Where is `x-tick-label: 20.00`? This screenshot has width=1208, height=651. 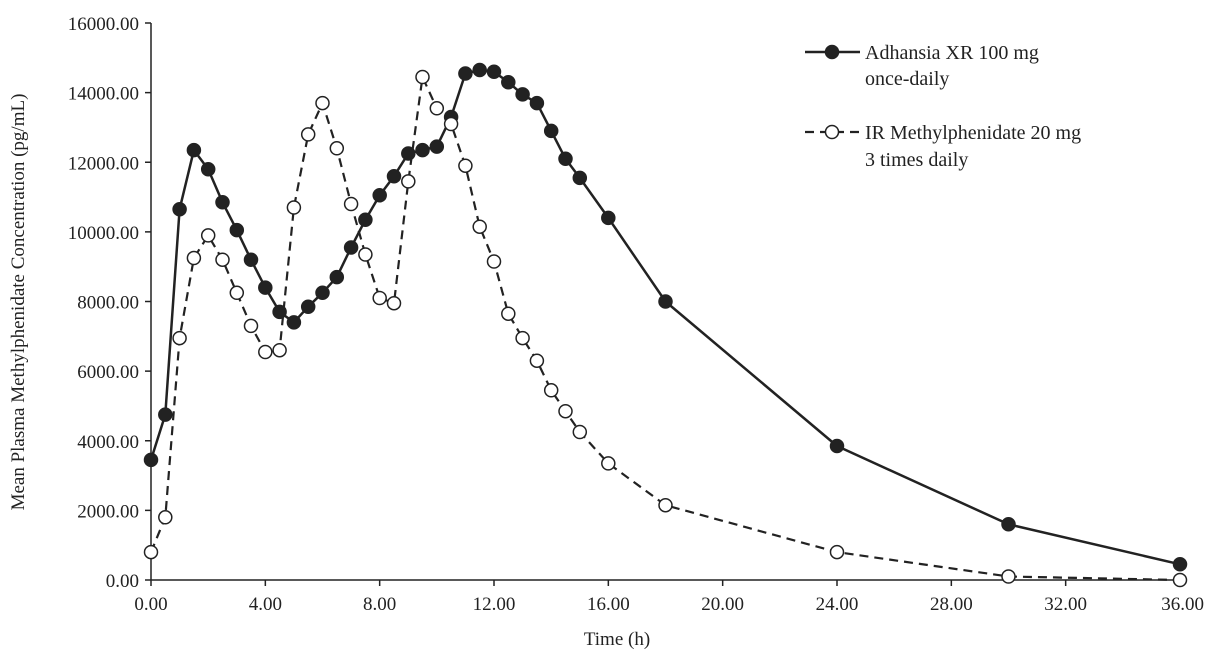
x-tick-label: 20.00 is located at coordinates (722, 604).